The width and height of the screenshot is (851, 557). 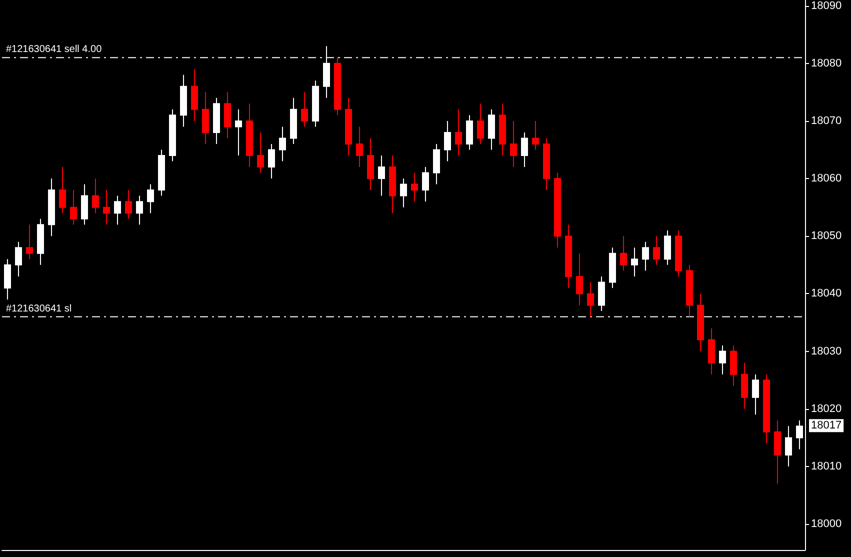 What do you see at coordinates (826, 426) in the screenshot?
I see `text: 18017` at bounding box center [826, 426].